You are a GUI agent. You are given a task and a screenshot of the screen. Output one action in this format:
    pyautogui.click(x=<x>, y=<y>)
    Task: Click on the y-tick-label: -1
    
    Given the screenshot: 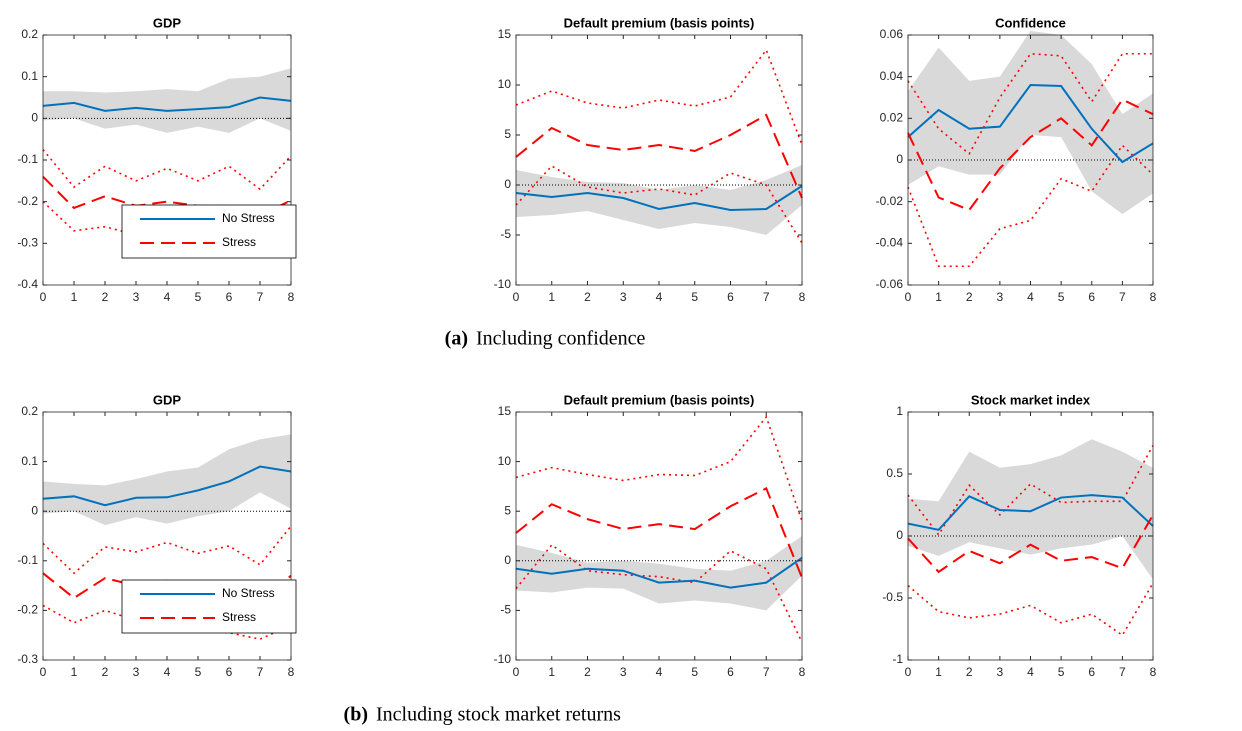 What is the action you would take?
    pyautogui.click(x=897, y=659)
    